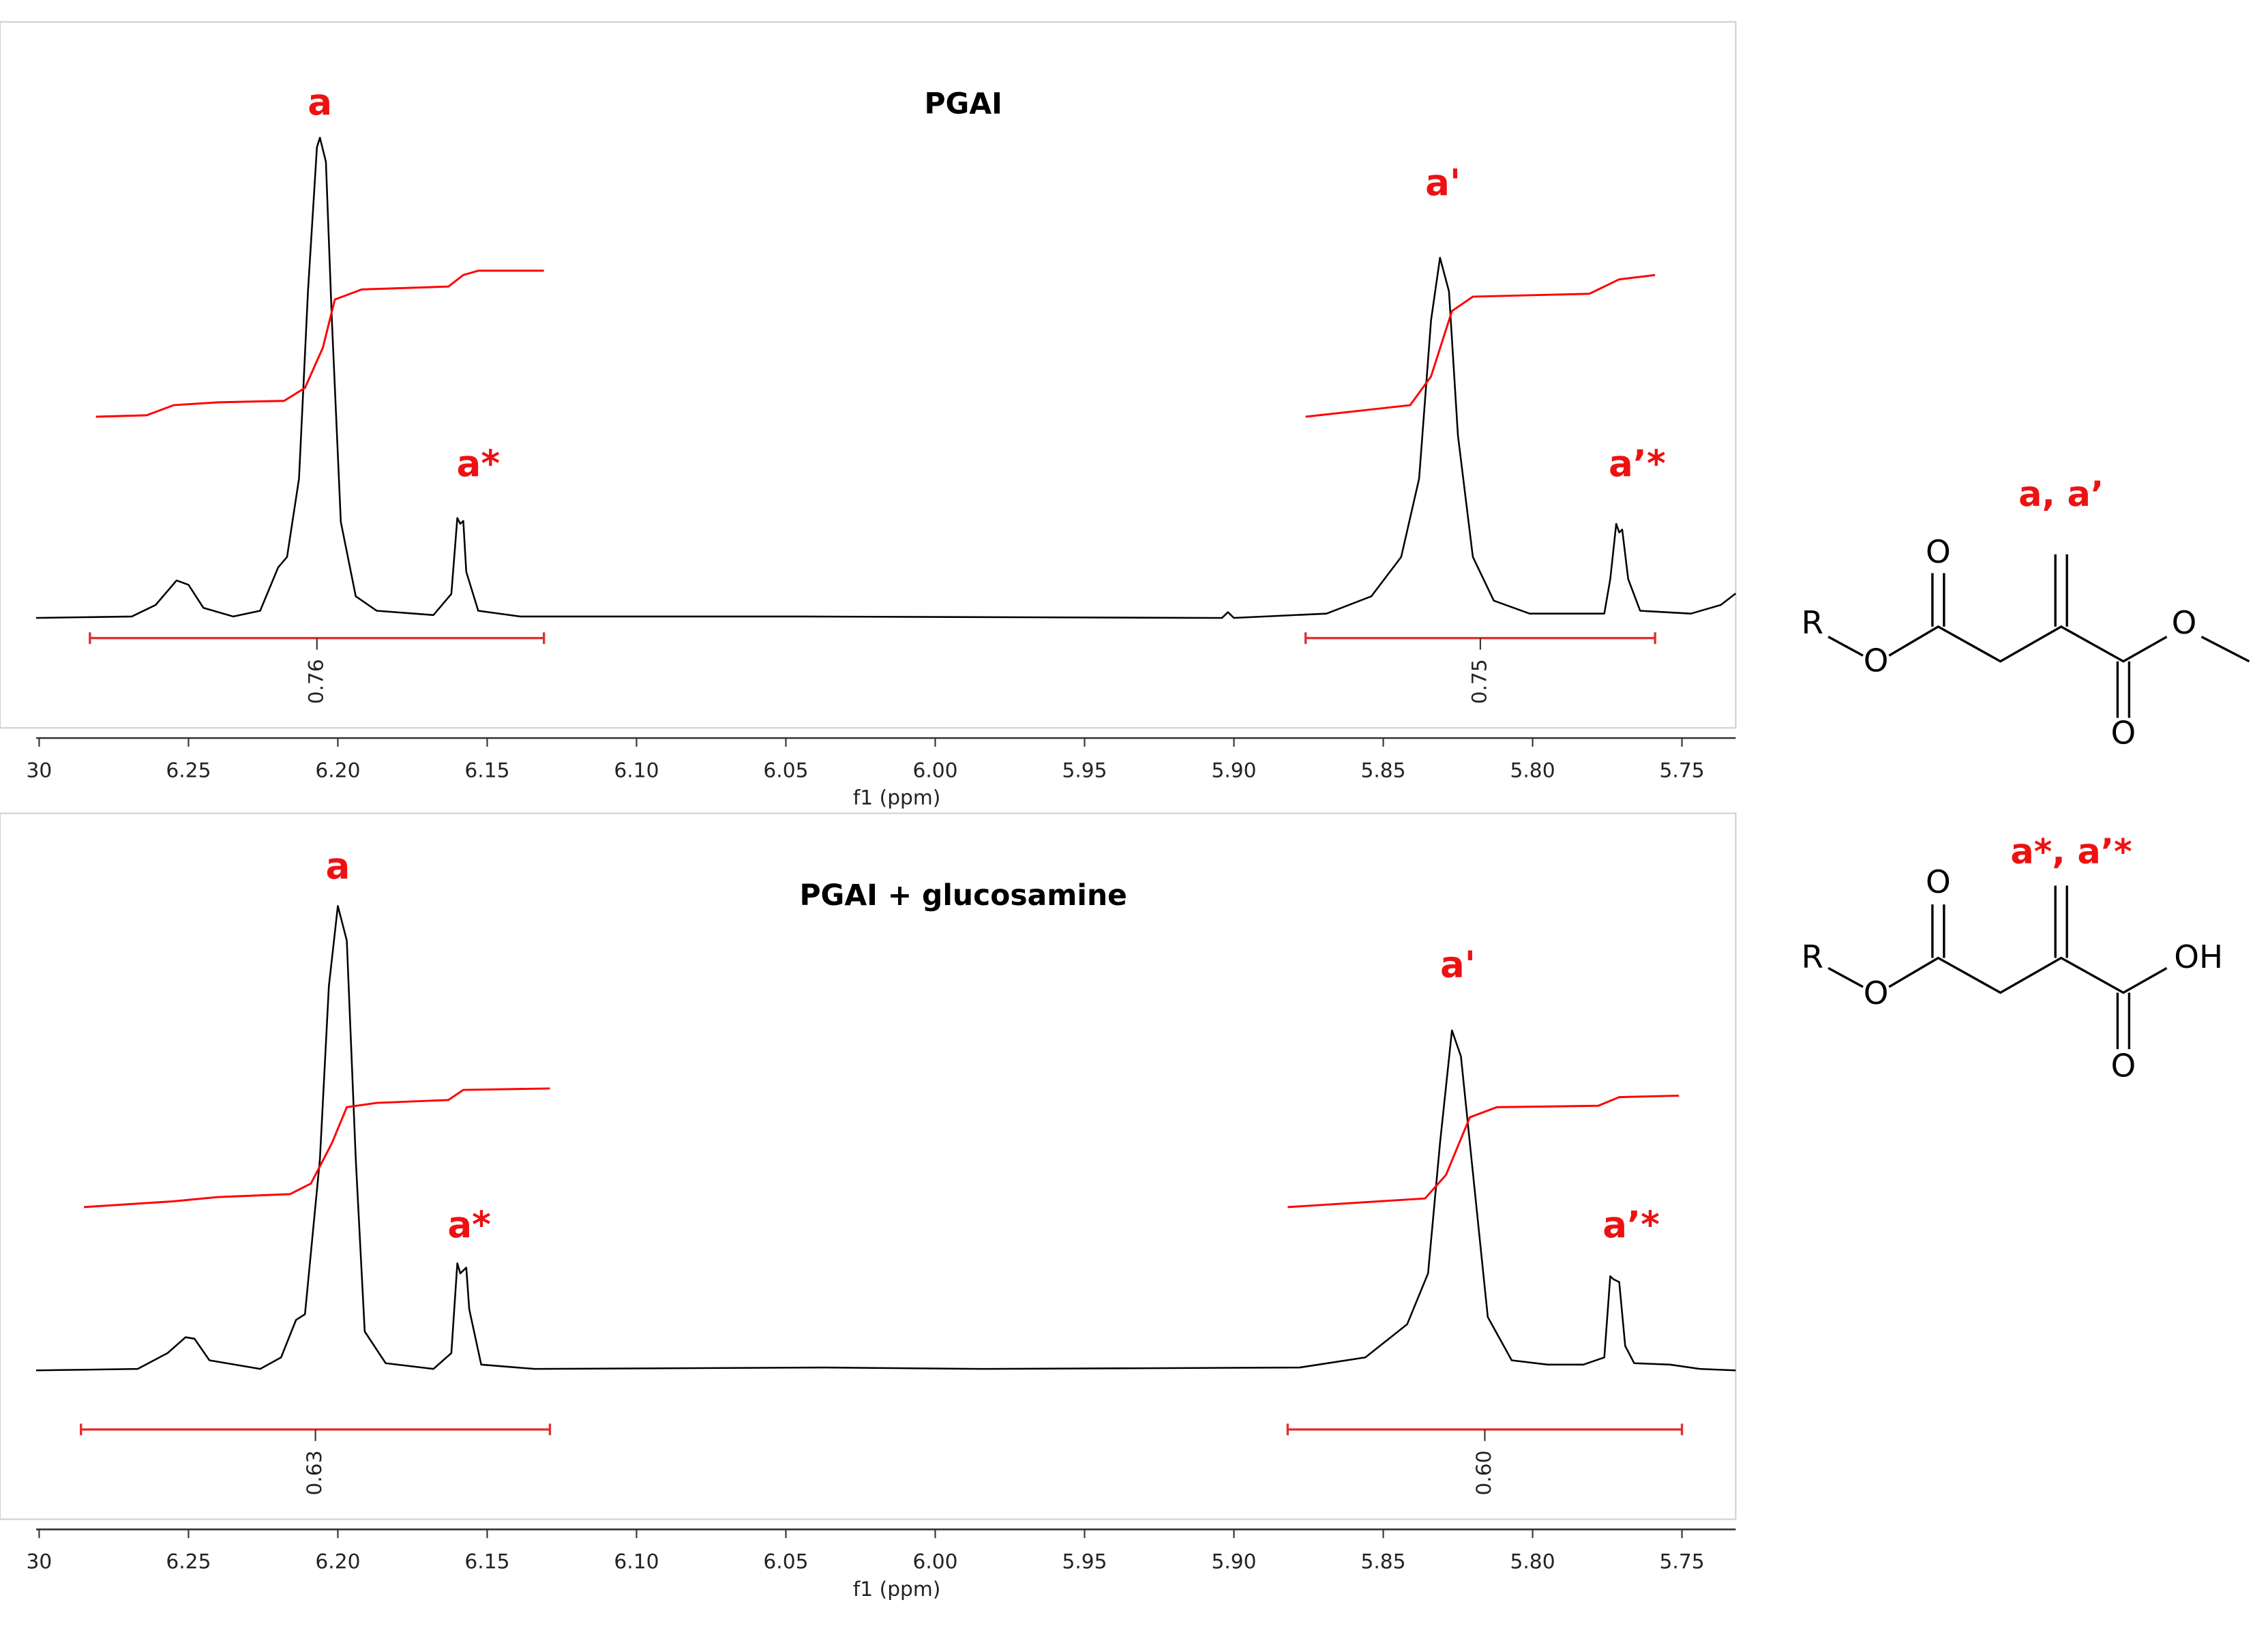  I want to click on integral-label: 0.76, so click(316, 681).